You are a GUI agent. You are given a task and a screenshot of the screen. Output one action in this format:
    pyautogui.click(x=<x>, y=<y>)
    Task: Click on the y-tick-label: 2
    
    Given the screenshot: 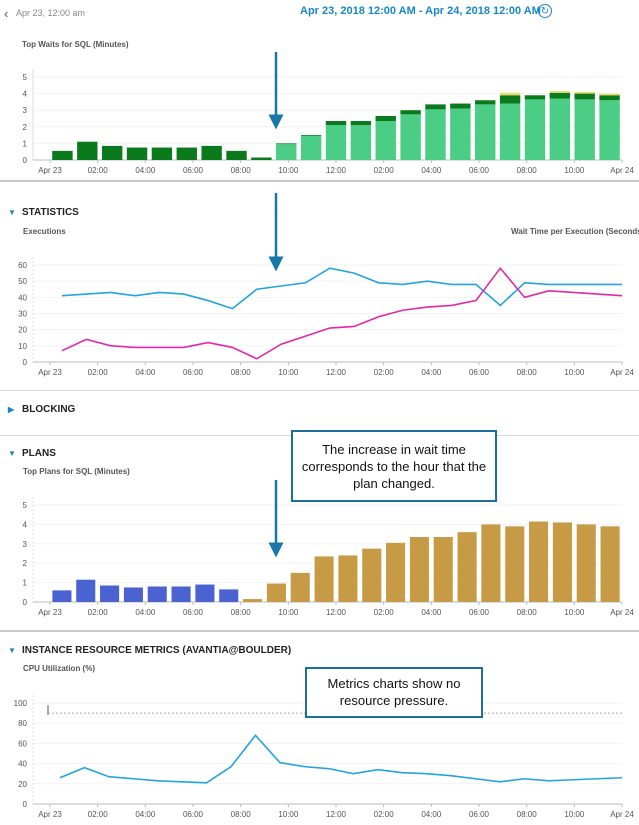 What is the action you would take?
    pyautogui.click(x=25, y=127)
    